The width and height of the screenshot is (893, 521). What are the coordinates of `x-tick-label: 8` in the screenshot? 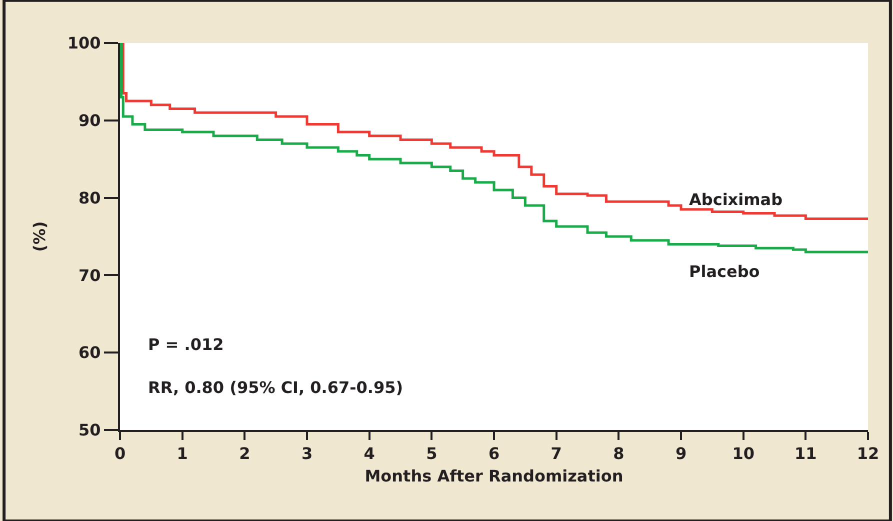 It's located at (618, 454).